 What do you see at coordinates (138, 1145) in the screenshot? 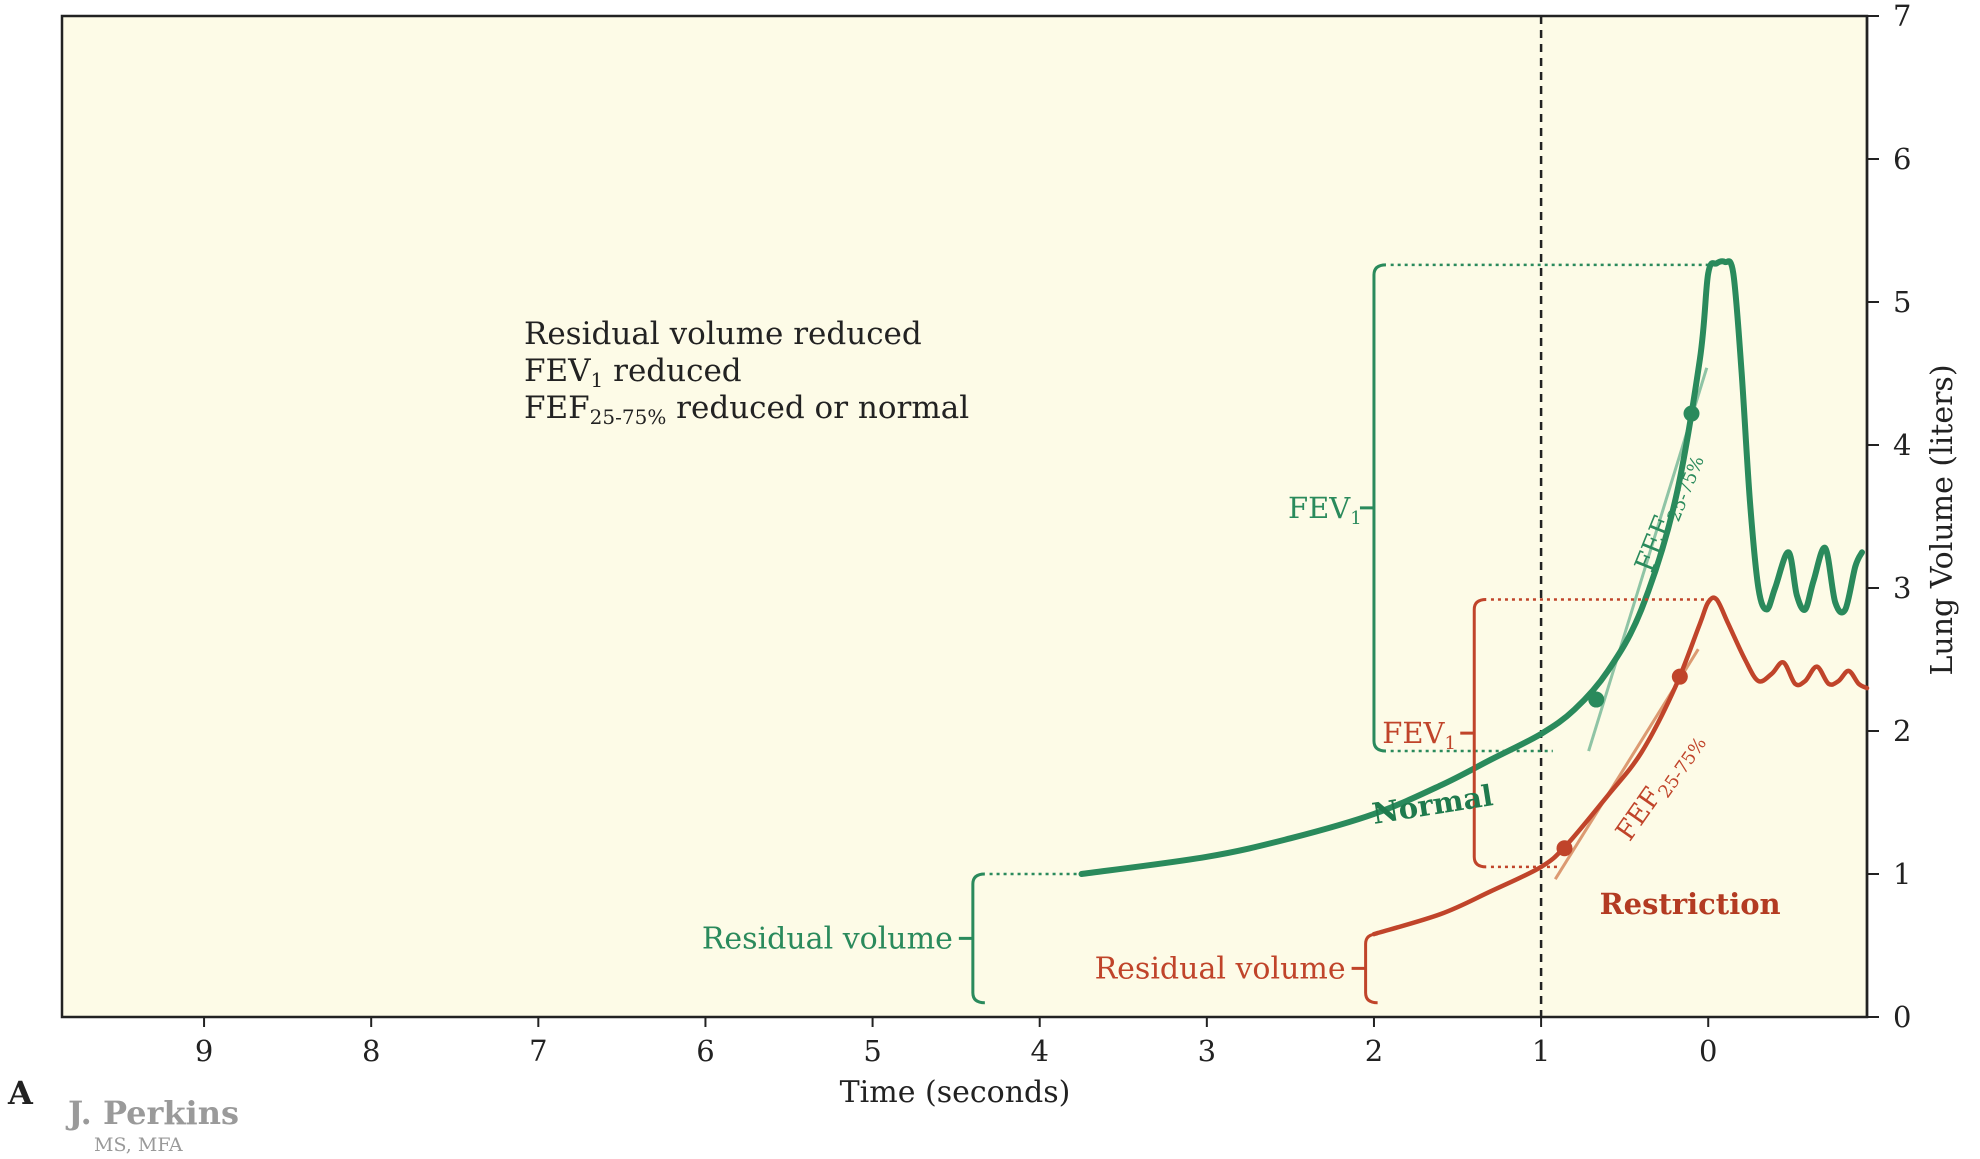
I see `credit-degree: MS, MFA` at bounding box center [138, 1145].